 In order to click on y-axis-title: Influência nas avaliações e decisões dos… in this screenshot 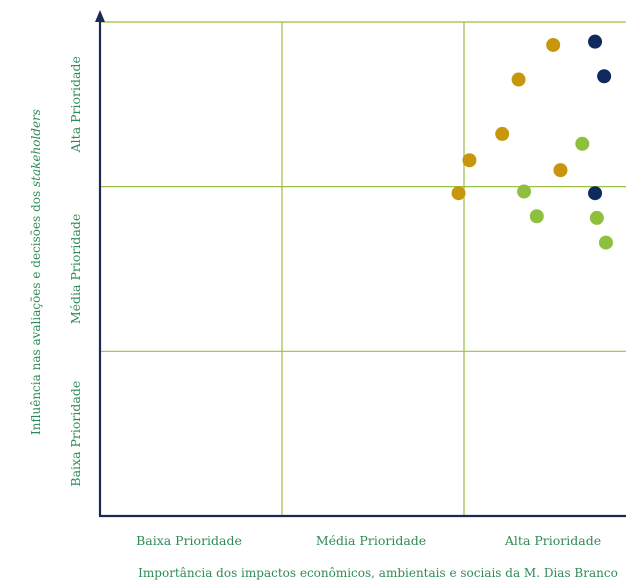, I will do `click(36, 272)`.